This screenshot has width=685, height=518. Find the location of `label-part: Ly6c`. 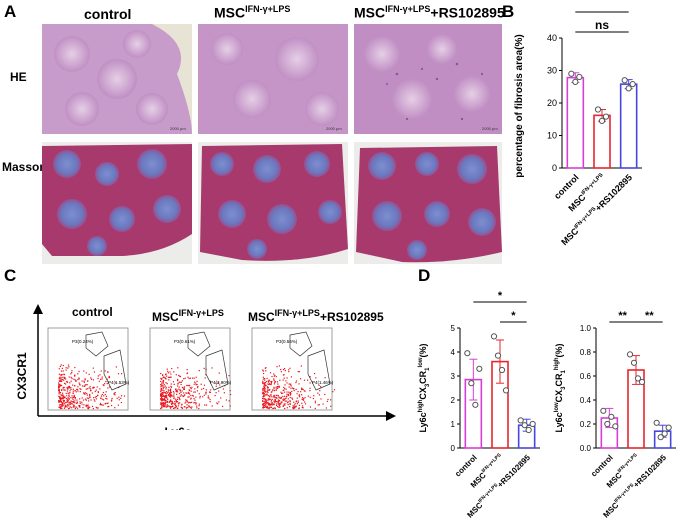

label-part: Ly6c is located at coordinates (559, 422).